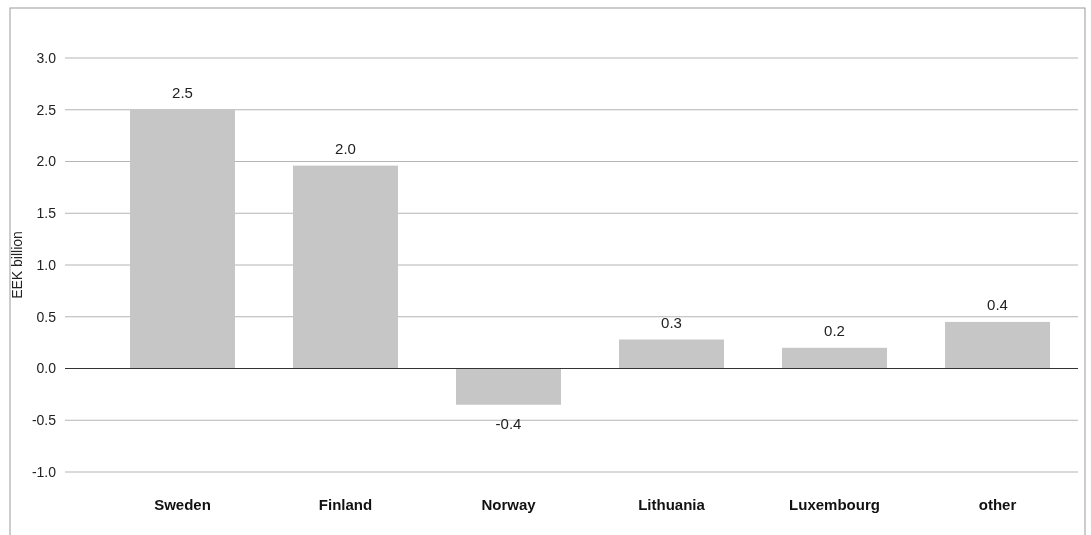  What do you see at coordinates (345, 505) in the screenshot?
I see `x-tick-label: Finland` at bounding box center [345, 505].